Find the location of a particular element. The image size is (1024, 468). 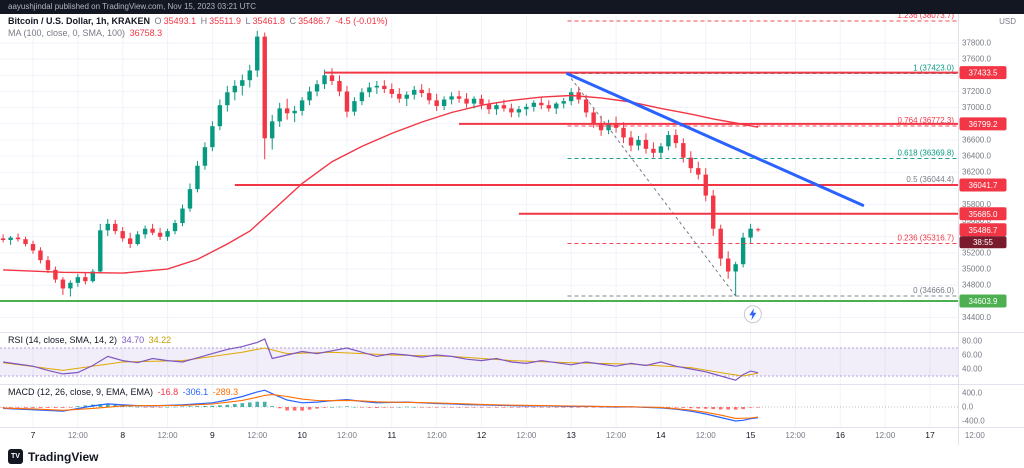

svg-text: 8 is located at coordinates (122, 435).